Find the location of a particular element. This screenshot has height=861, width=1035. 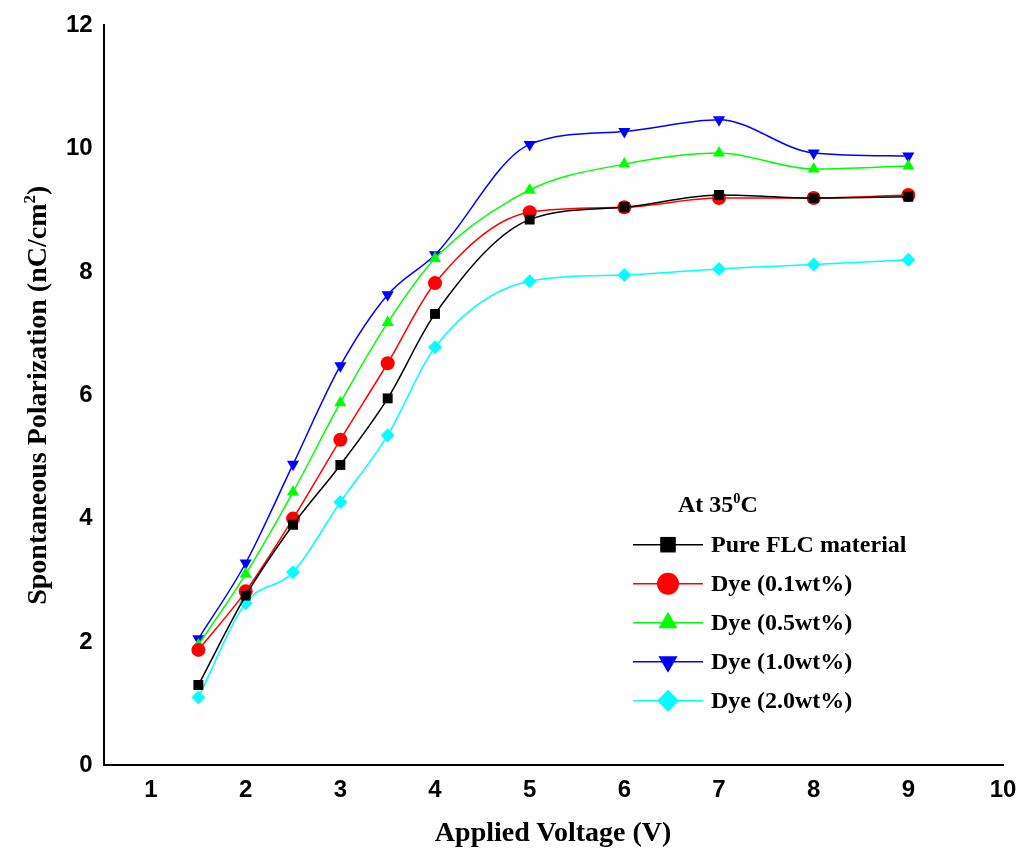

x-tick-label: 5 is located at coordinates (530, 789).